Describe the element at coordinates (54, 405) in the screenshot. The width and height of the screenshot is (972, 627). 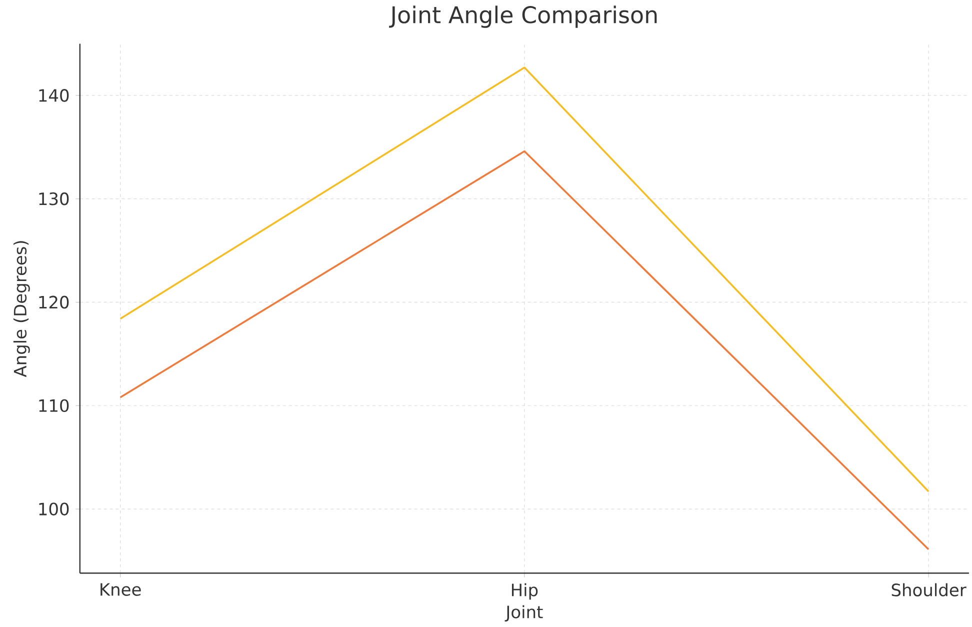
I see `y-tick-label: 110` at that location.